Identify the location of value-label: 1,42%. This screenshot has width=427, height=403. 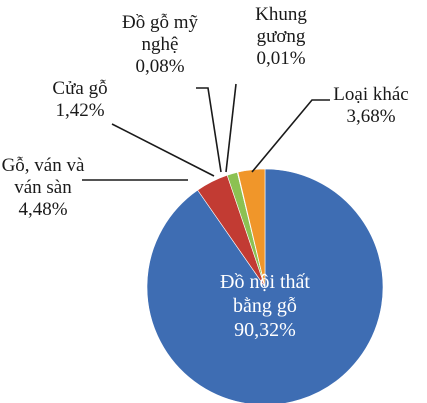
(80, 110).